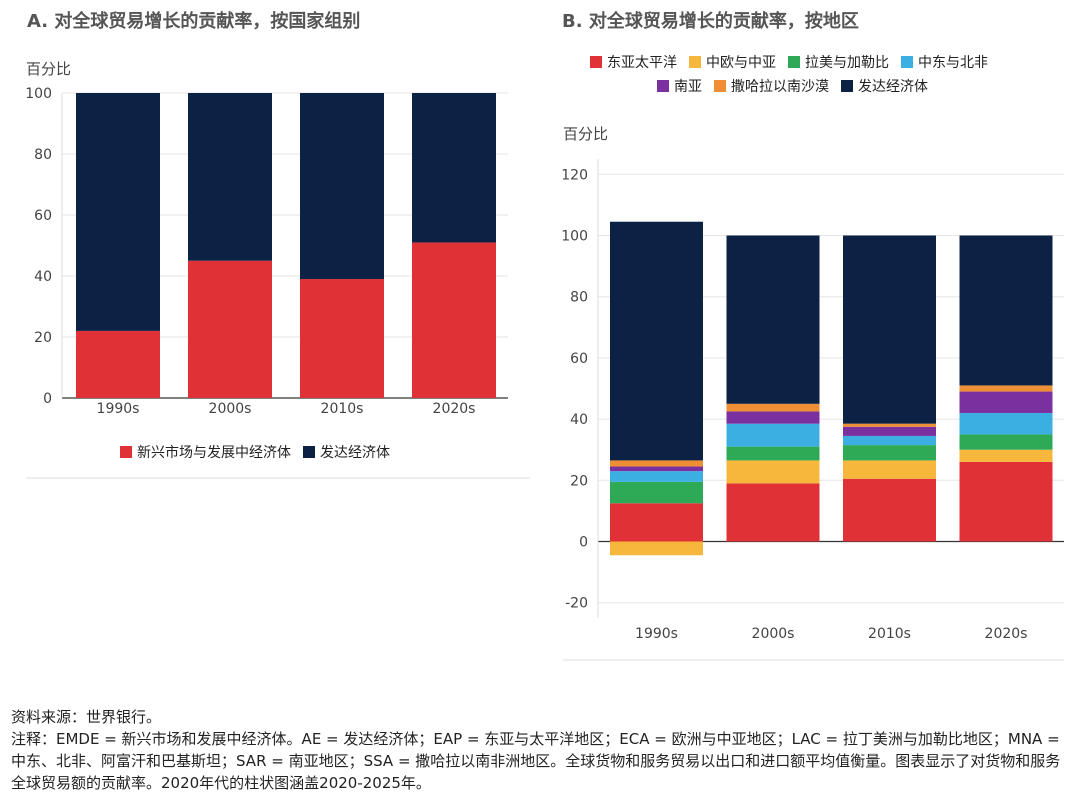  I want to click on legend-label: 撒哈拉以南沙漠, so click(780, 87).